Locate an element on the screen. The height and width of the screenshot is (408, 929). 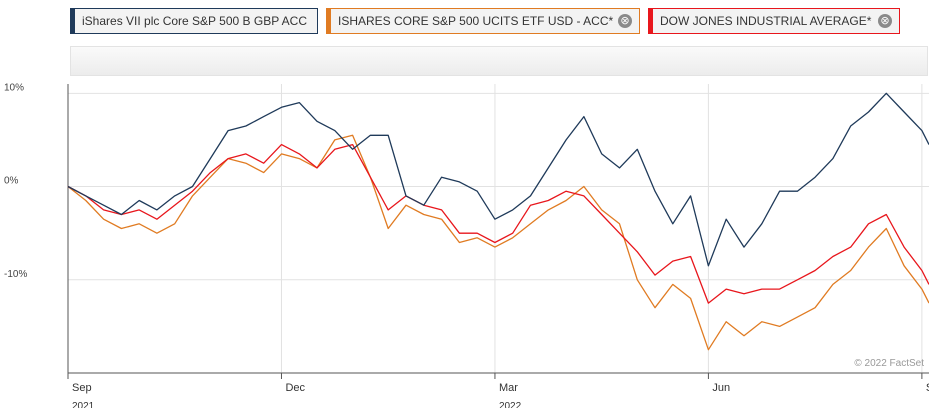
y-tick-label: 10% is located at coordinates (14, 87).